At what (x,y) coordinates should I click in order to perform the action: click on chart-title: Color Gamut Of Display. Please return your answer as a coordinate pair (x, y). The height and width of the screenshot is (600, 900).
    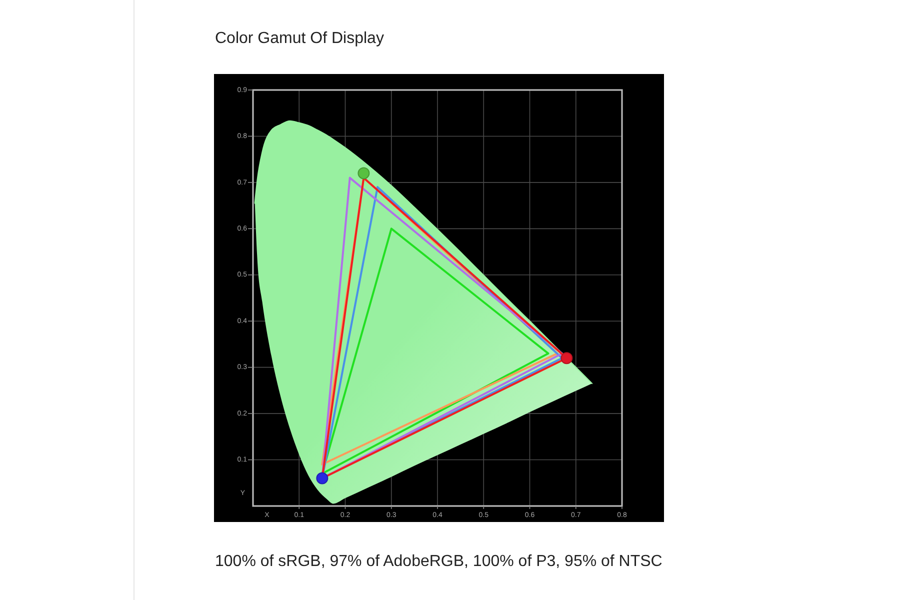
    Looking at the image, I should click on (299, 38).